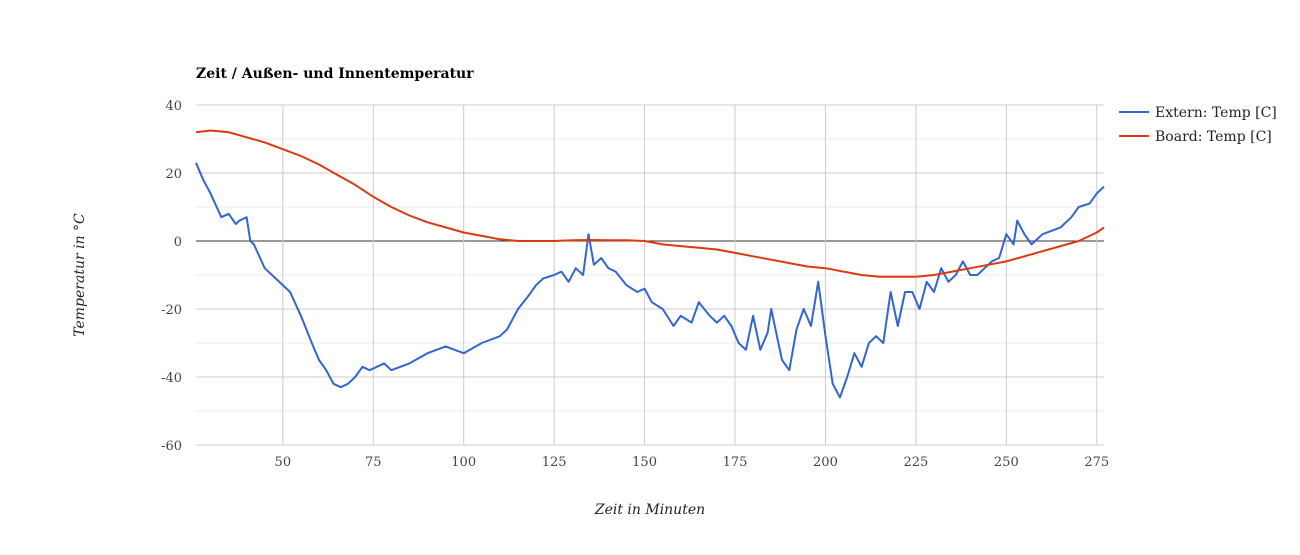  What do you see at coordinates (915, 462) in the screenshot?
I see `x-tick-label: 225` at bounding box center [915, 462].